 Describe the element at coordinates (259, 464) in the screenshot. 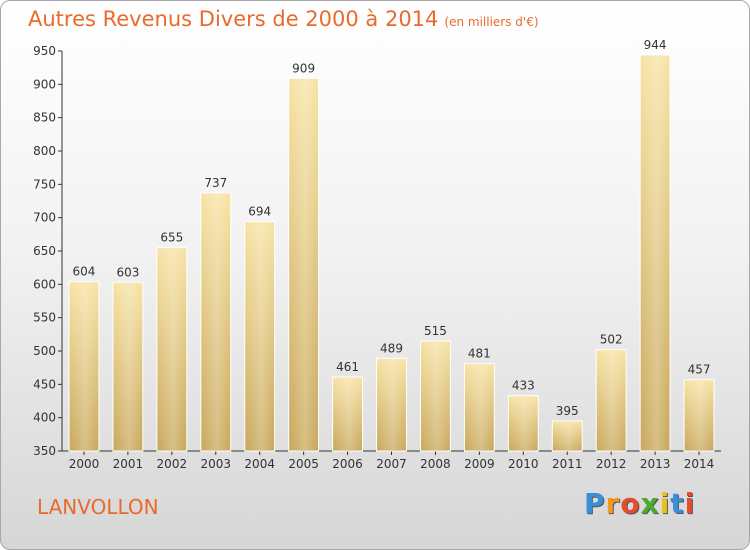

I see `x-tick-label: 2004` at that location.